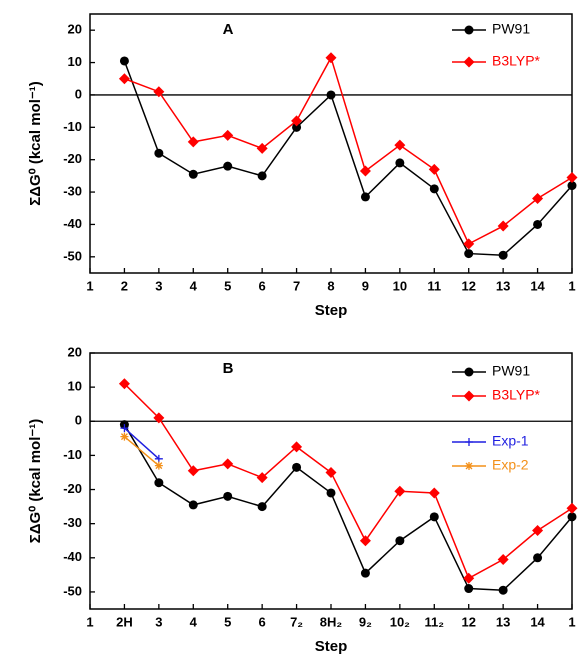 The image size is (585, 672). What do you see at coordinates (400, 621) in the screenshot?
I see `x-tick-label: 10₂` at bounding box center [400, 621].